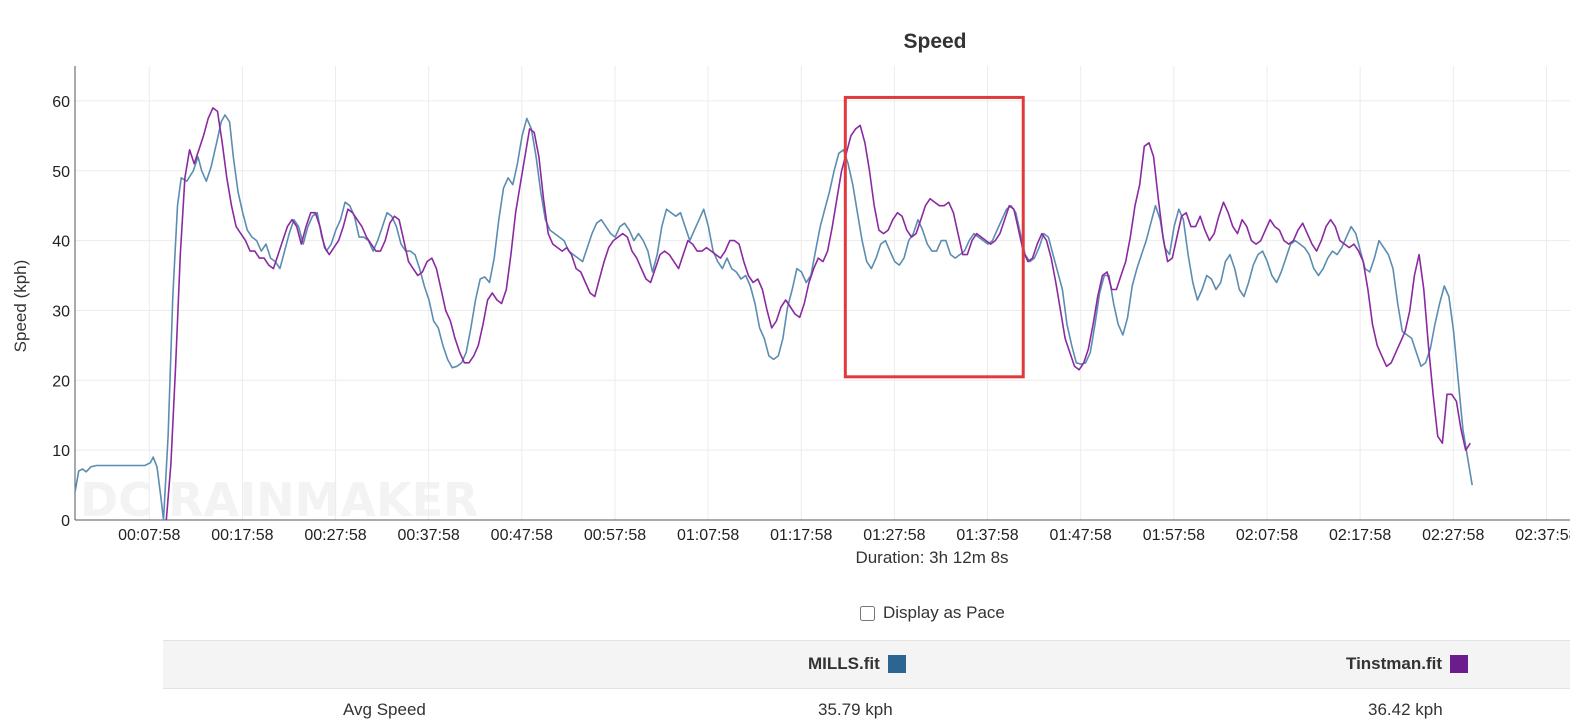 The image size is (1570, 727). Describe the element at coordinates (1267, 535) in the screenshot. I see `x-tick-label: 02:07:58` at that location.